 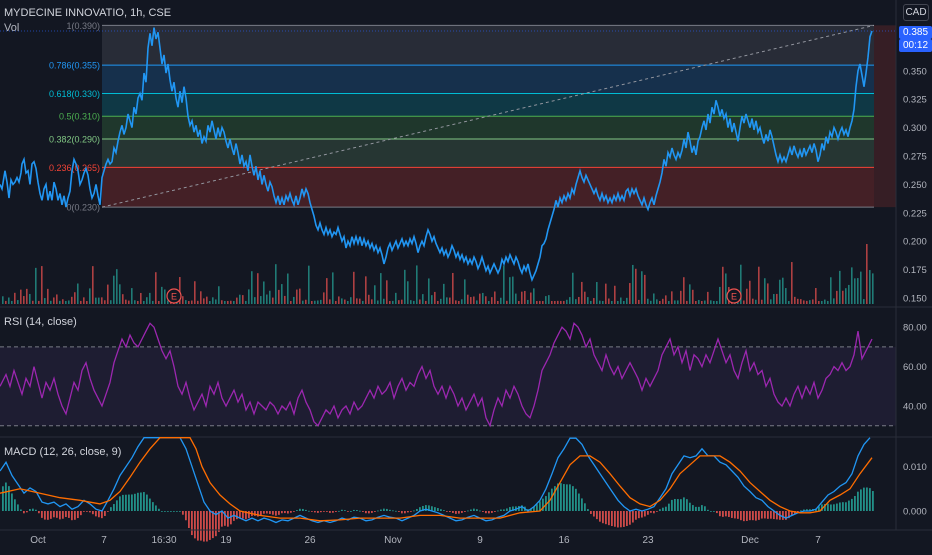 What do you see at coordinates (63, 452) in the screenshot?
I see `macd-title: MACD (12, 26, close, 9)` at bounding box center [63, 452].